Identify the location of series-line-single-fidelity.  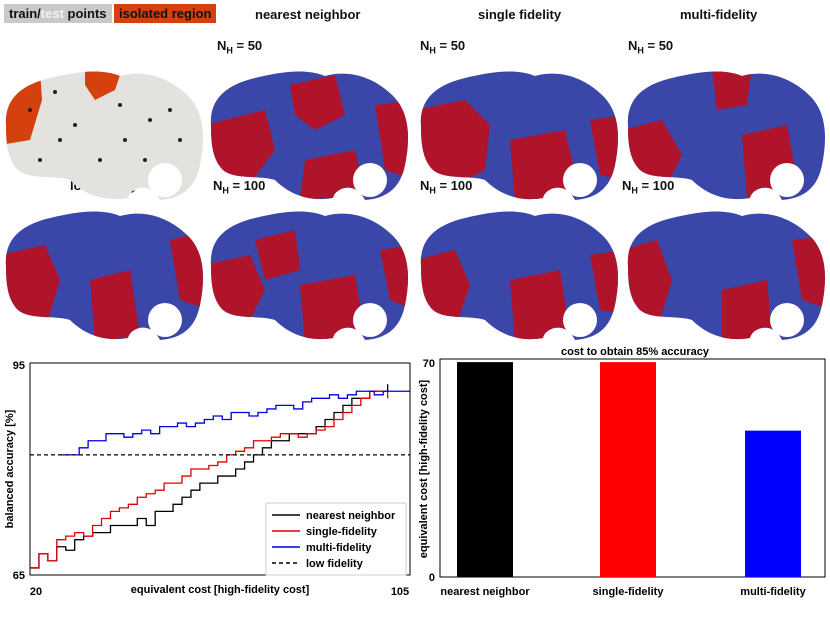
(209, 479).